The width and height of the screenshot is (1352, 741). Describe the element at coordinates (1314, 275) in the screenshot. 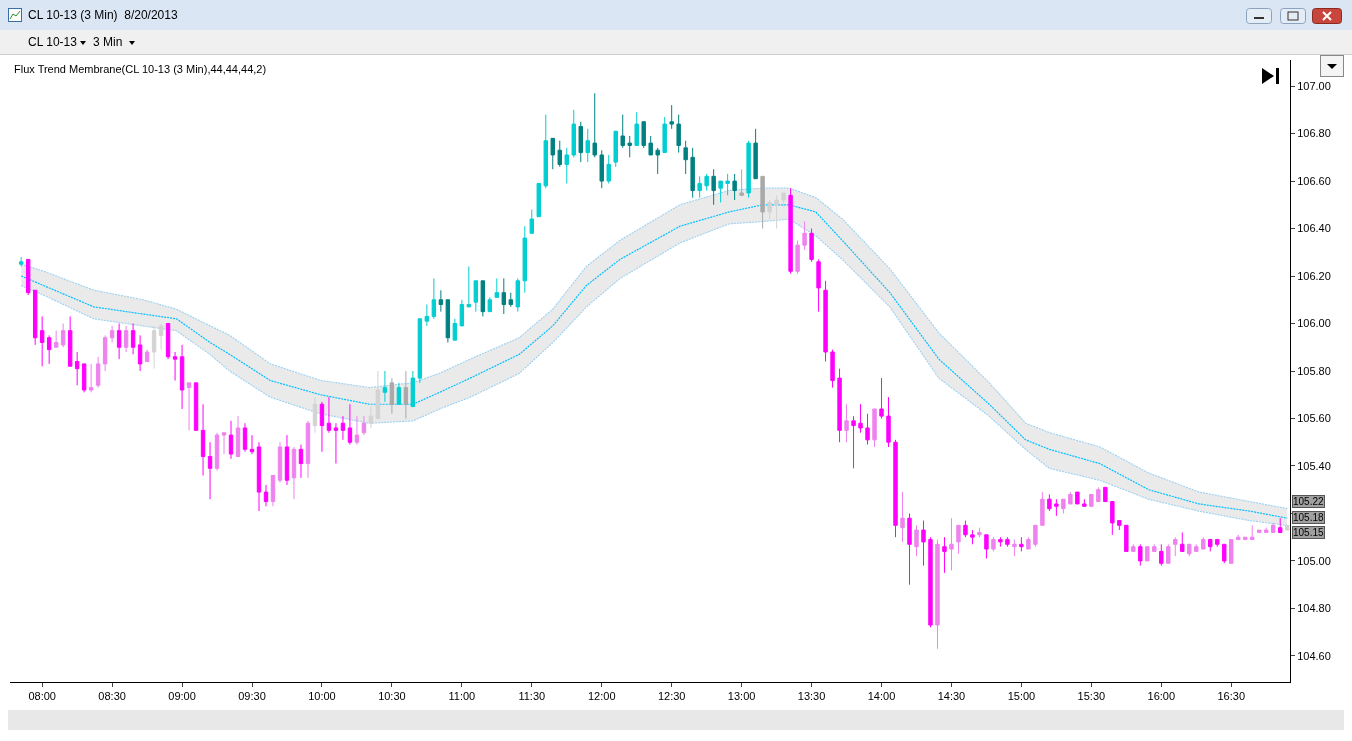

I see `y-tick-label: 106.20` at that location.